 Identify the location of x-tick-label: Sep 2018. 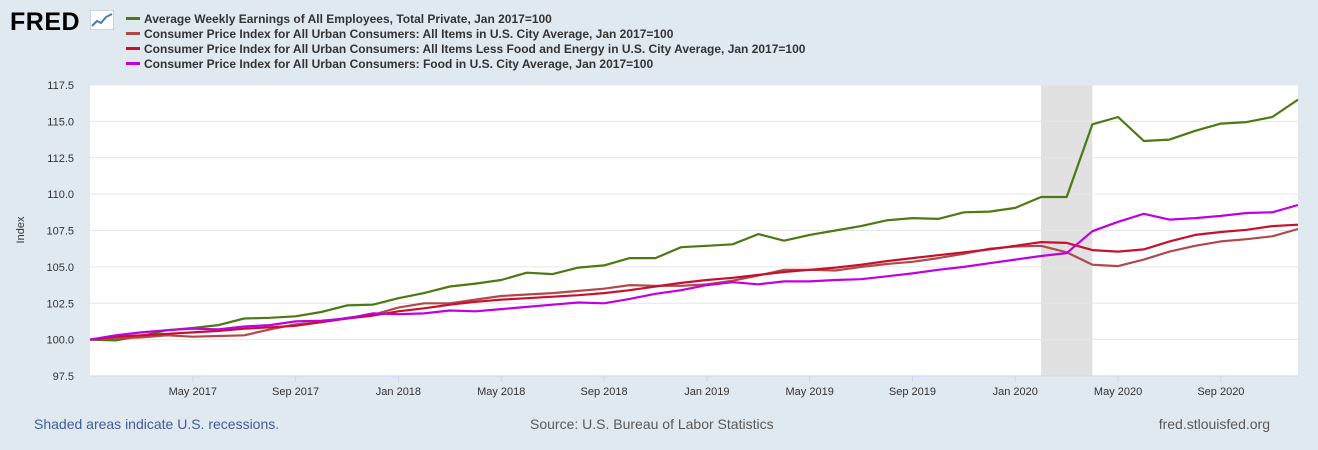
(603, 392).